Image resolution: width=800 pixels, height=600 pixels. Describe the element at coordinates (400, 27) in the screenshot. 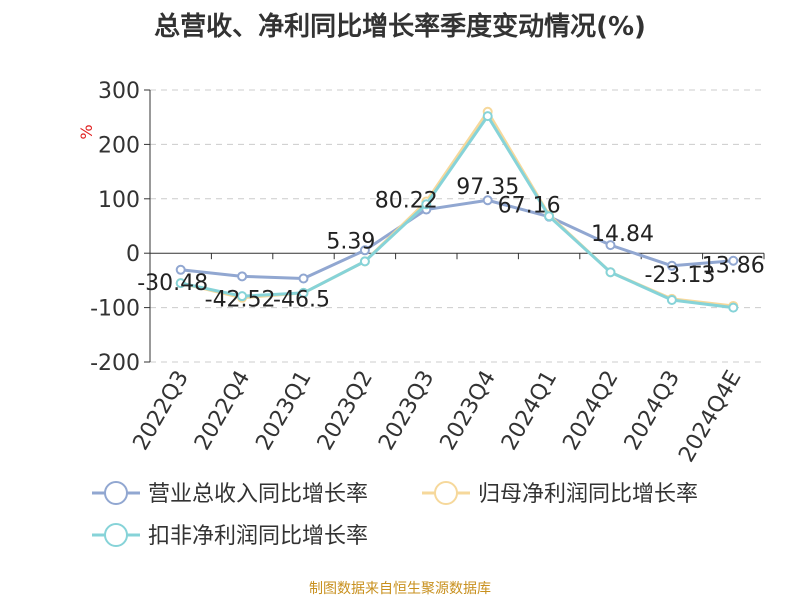

I see `chart-title: 总营收、净利同比增长率季度变动情况(%)` at that location.